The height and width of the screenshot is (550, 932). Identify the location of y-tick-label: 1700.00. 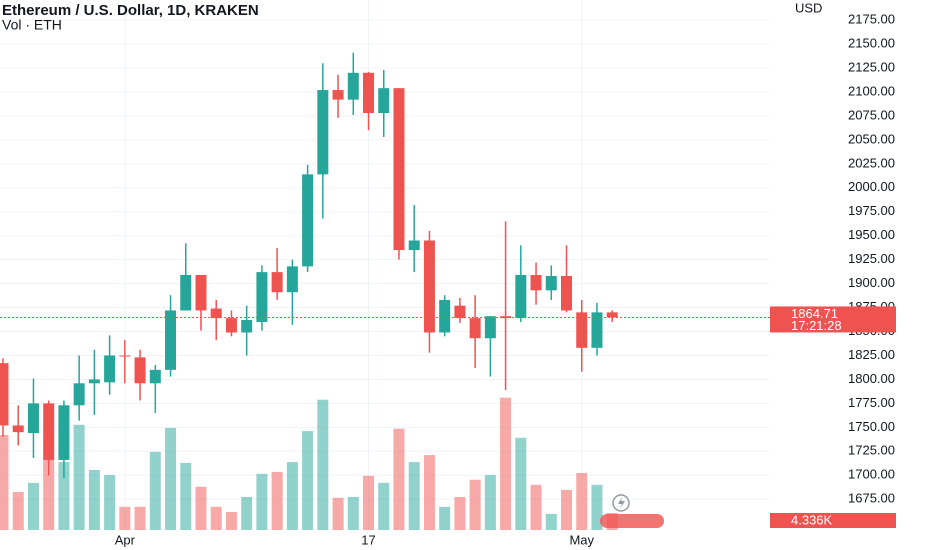
(871, 474).